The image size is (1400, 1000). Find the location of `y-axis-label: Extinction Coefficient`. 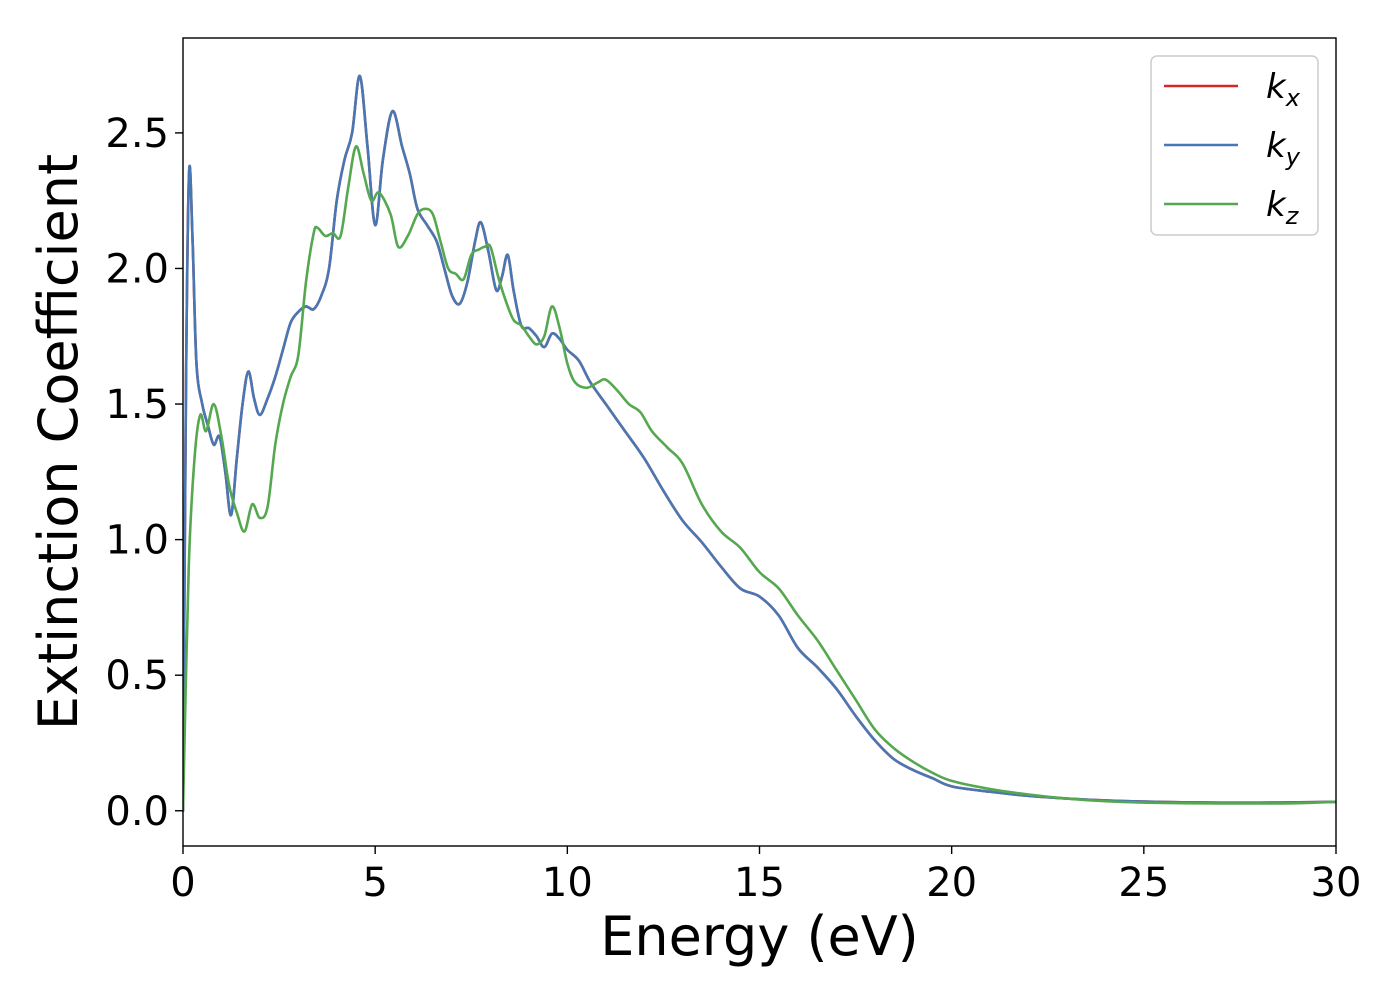

y-axis-label: Extinction Coefficient is located at coordinates (58, 442).